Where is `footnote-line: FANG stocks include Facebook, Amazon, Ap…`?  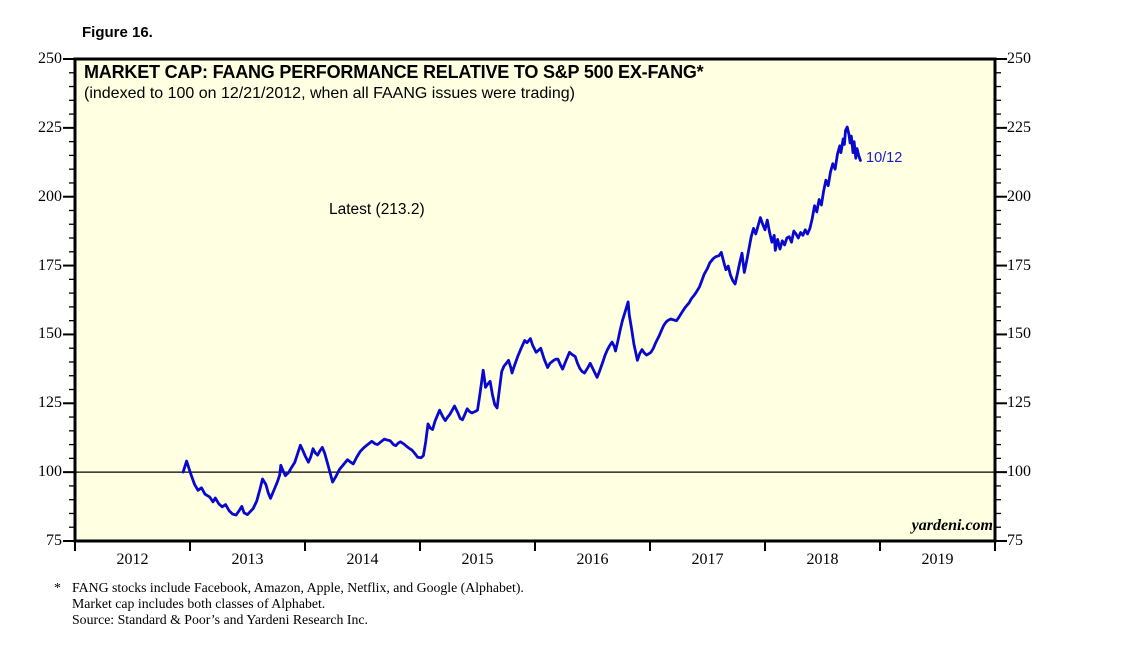 footnote-line: FANG stocks include Facebook, Amazon, Ap… is located at coordinates (298, 587).